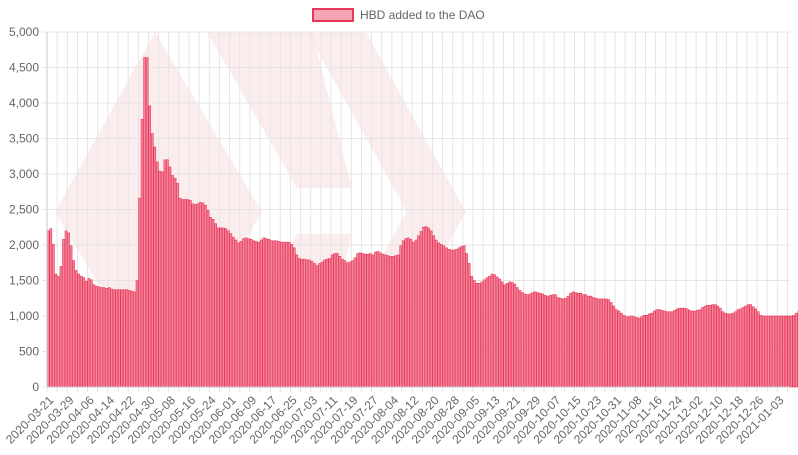 This screenshot has height=455, width=798. I want to click on legend-swatch, so click(333, 15).